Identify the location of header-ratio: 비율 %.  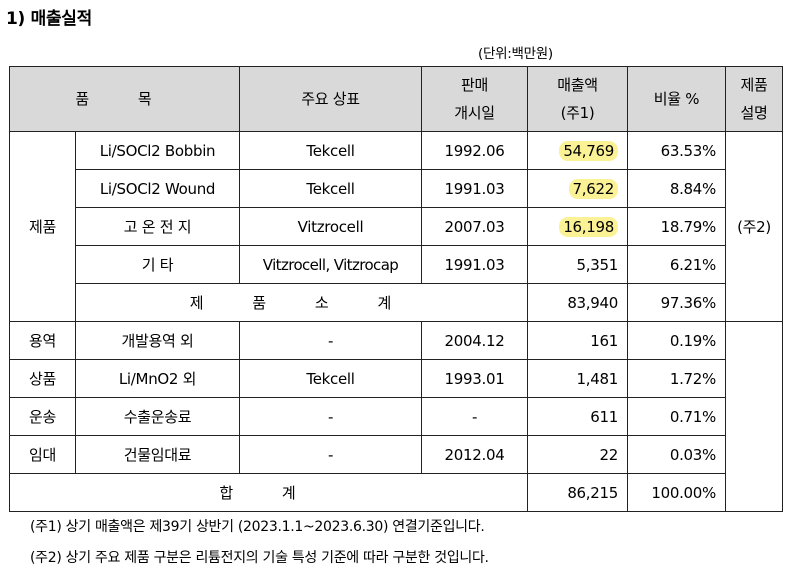
(676, 99).